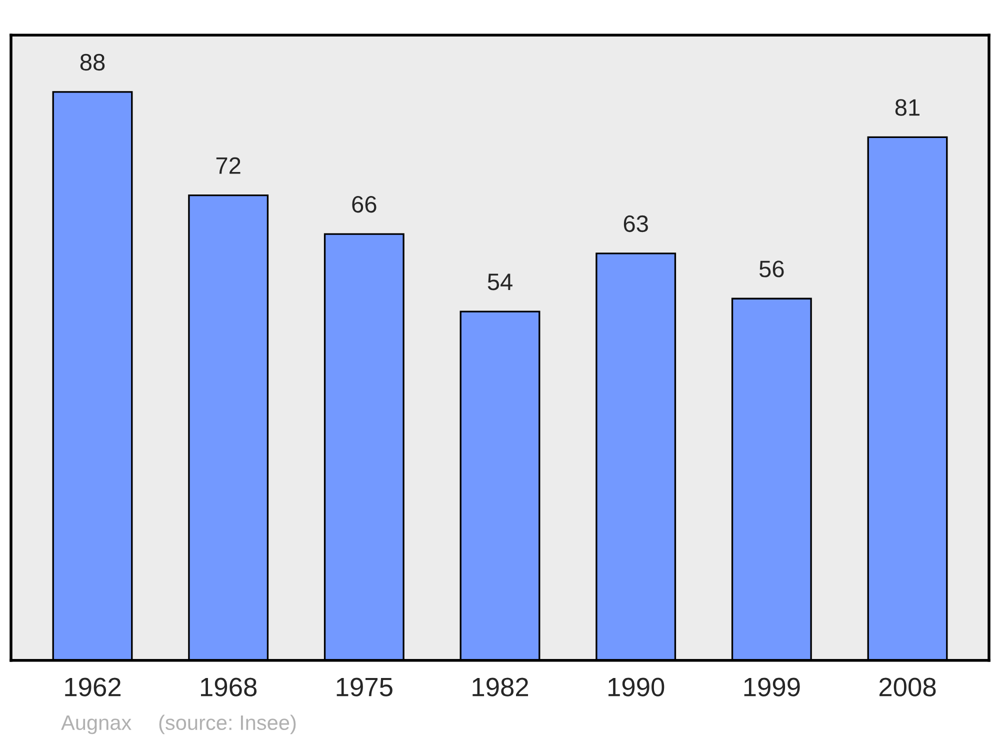 The image size is (1000, 747). What do you see at coordinates (228, 687) in the screenshot?
I see `x-tick-label: 1968` at bounding box center [228, 687].